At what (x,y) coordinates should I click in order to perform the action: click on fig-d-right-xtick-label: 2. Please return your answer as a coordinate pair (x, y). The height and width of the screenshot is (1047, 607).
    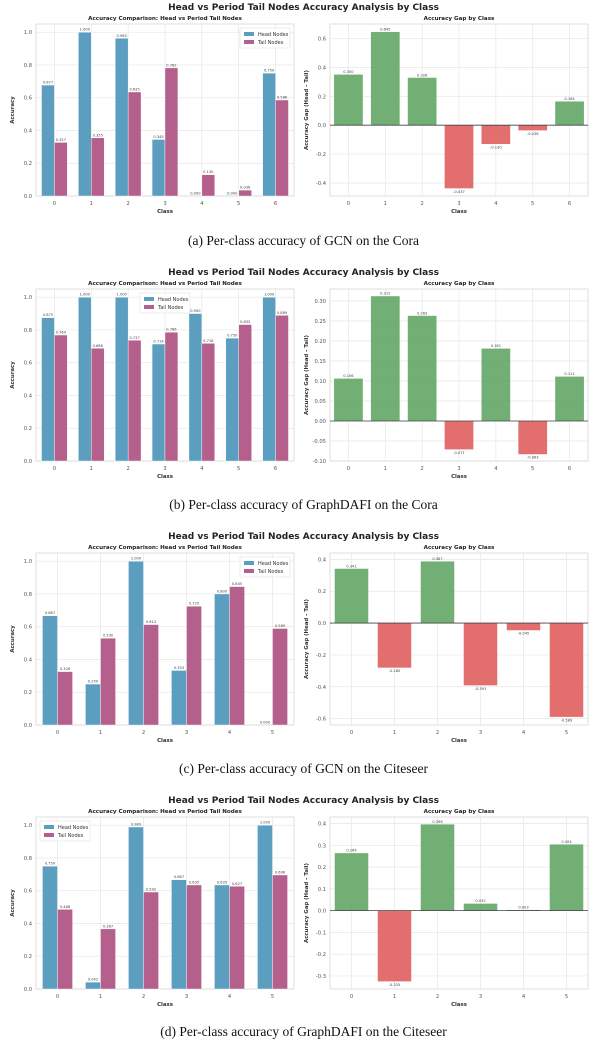
    Looking at the image, I should click on (437, 997).